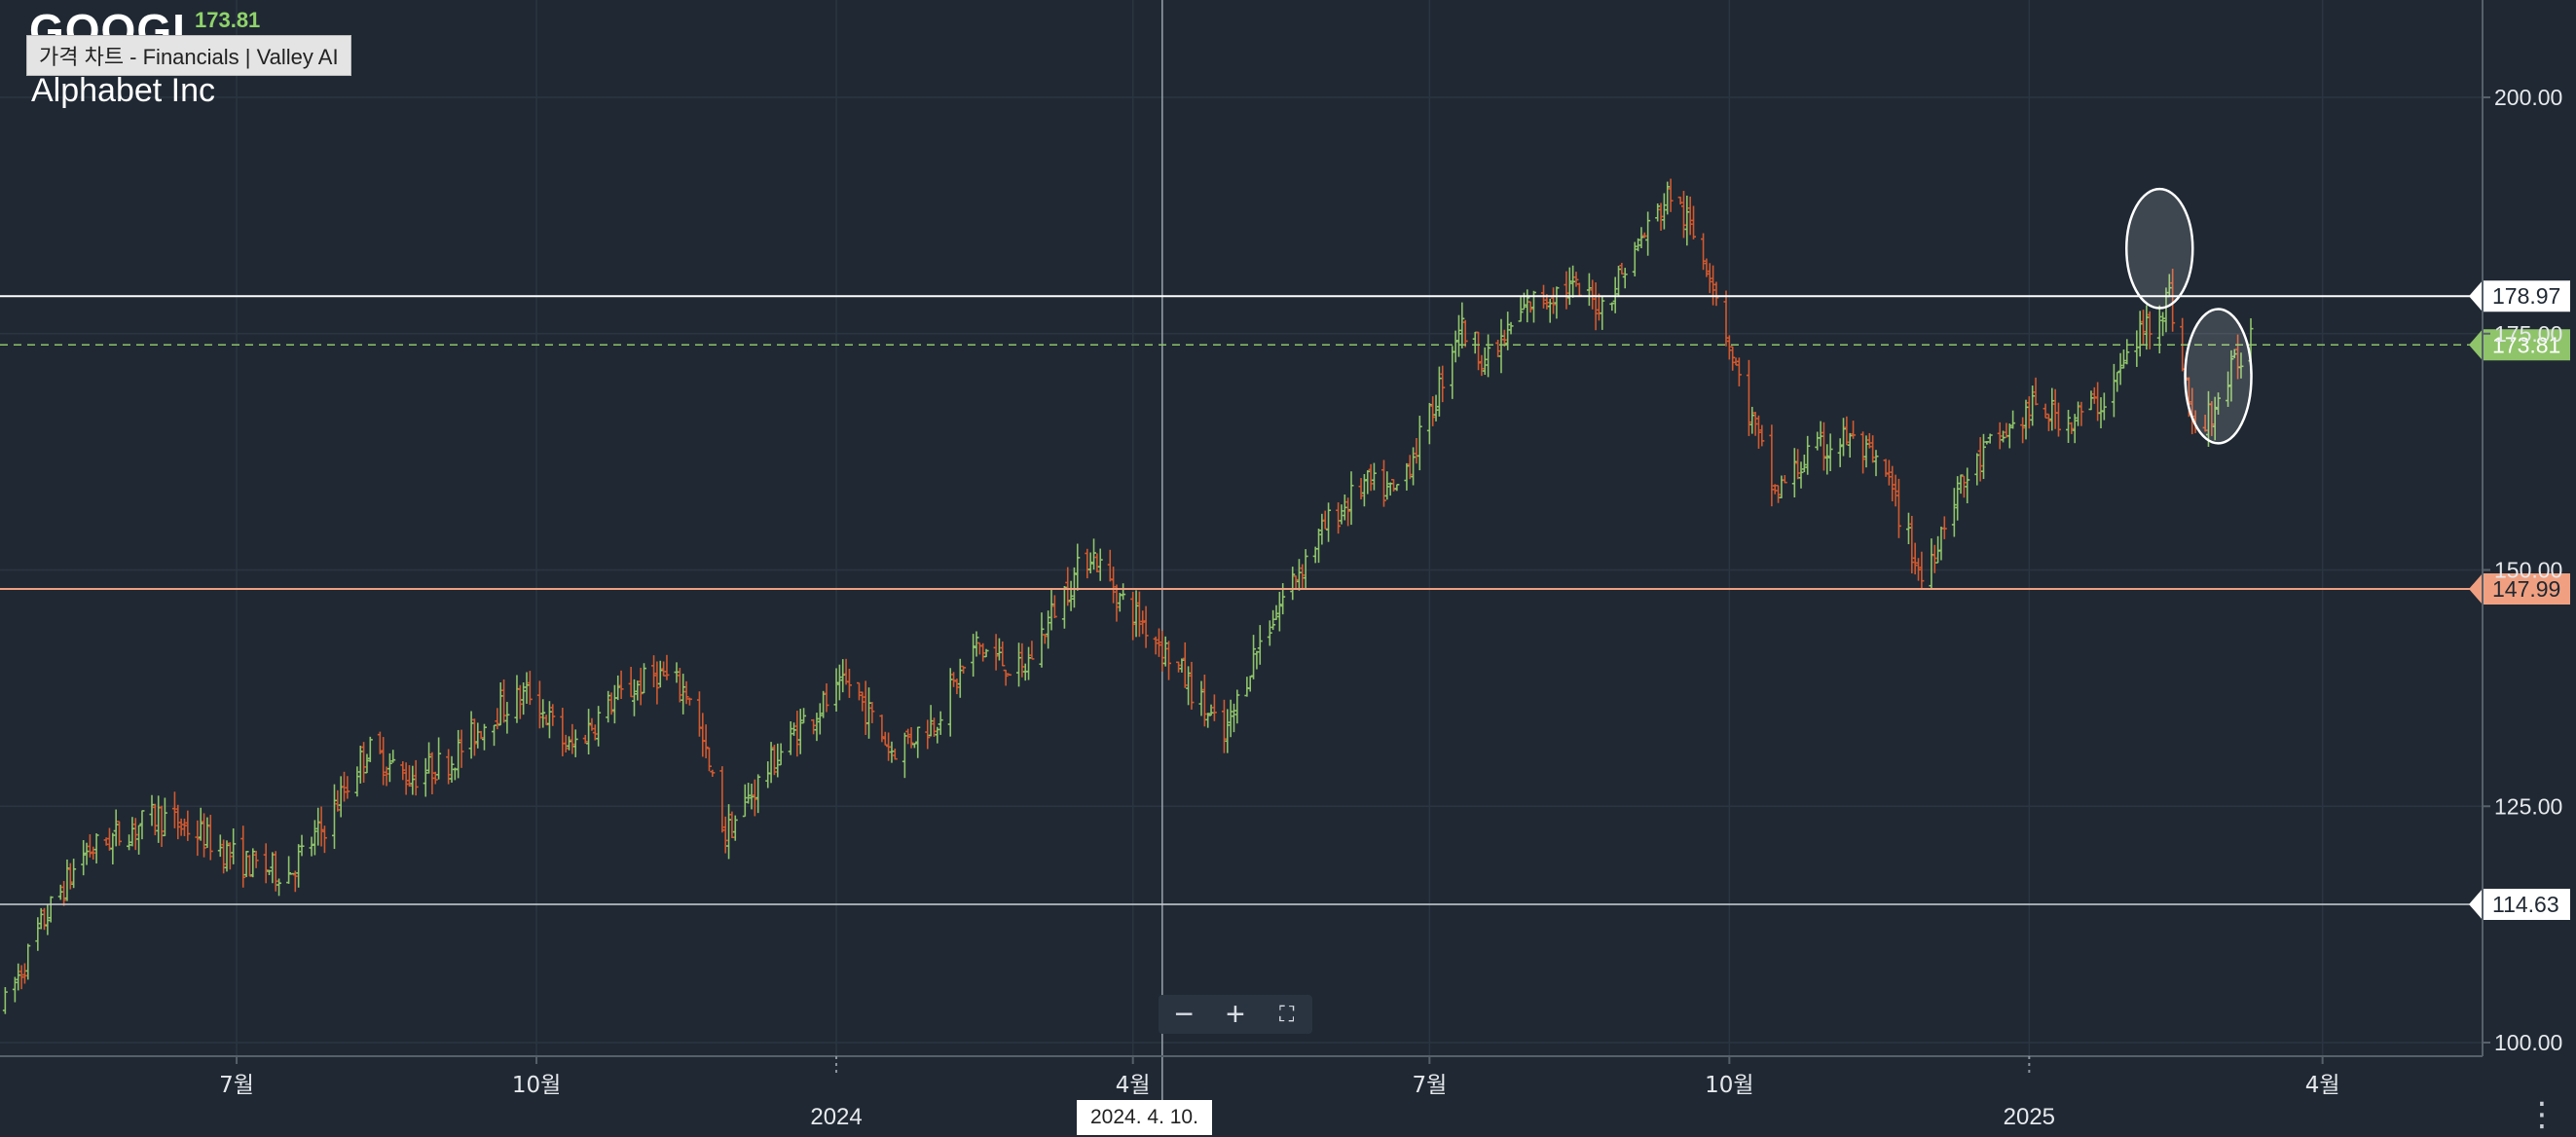 Image resolution: width=2576 pixels, height=1137 pixels. What do you see at coordinates (836, 1117) in the screenshot?
I see `x-year-label: 2024` at bounding box center [836, 1117].